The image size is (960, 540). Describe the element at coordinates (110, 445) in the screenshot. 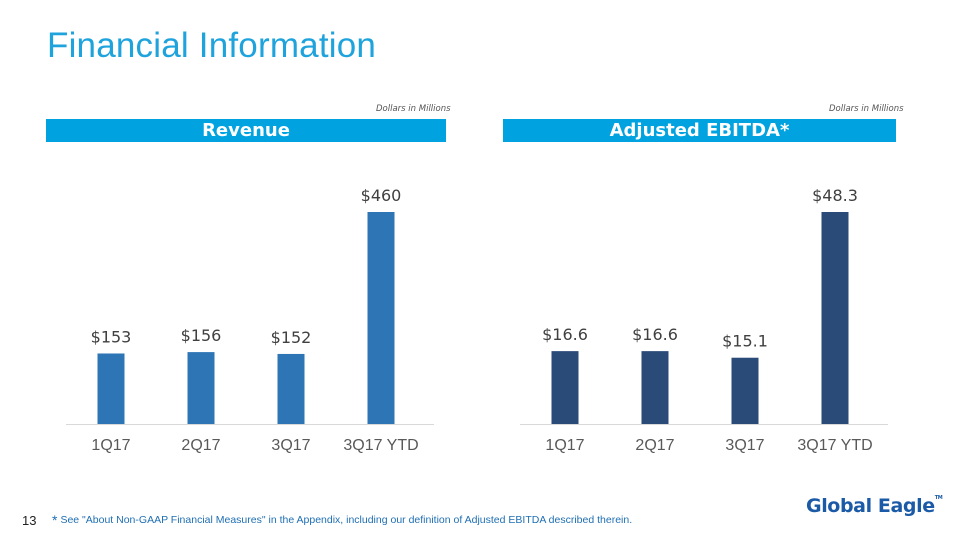

I see `revenue-tick-label-1: 1Q17` at that location.